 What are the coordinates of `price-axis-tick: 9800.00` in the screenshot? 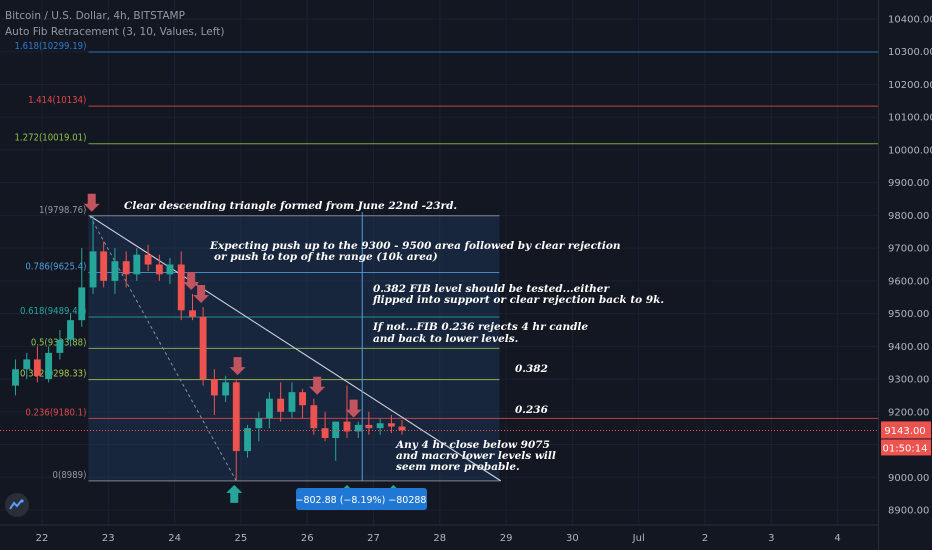 It's located at (908, 216).